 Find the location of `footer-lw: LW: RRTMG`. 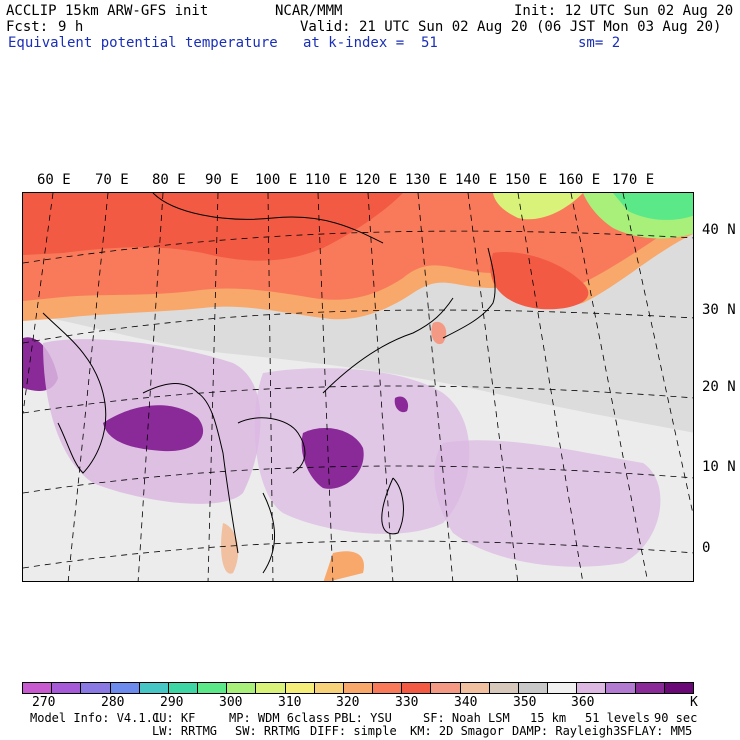

footer-lw: LW: RRTMG is located at coordinates (185, 731).